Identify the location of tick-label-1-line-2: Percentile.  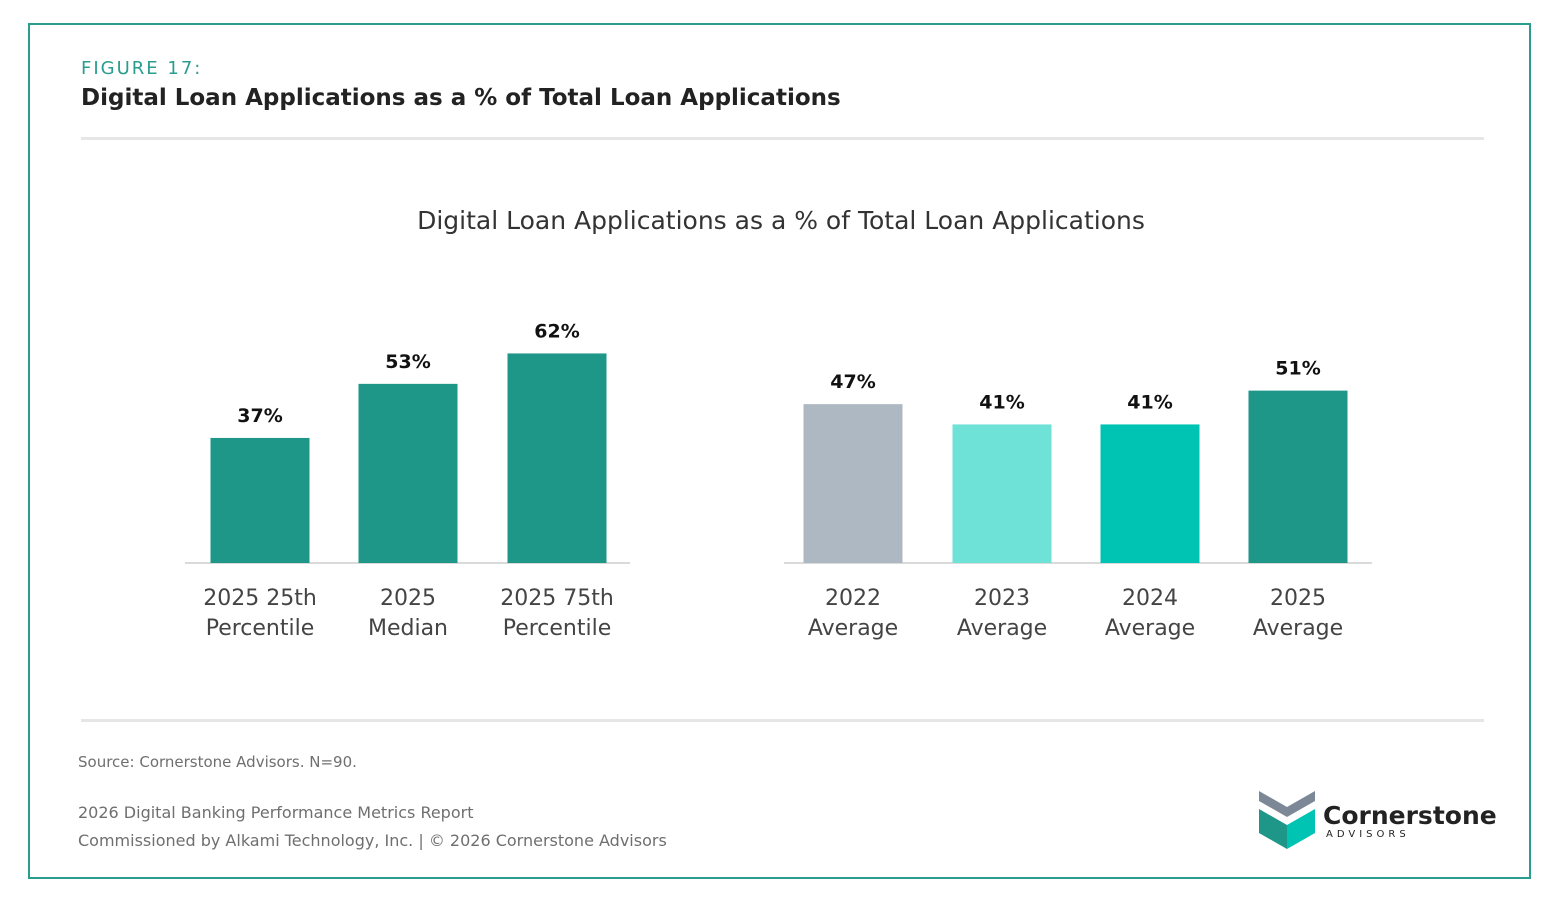
(260, 628).